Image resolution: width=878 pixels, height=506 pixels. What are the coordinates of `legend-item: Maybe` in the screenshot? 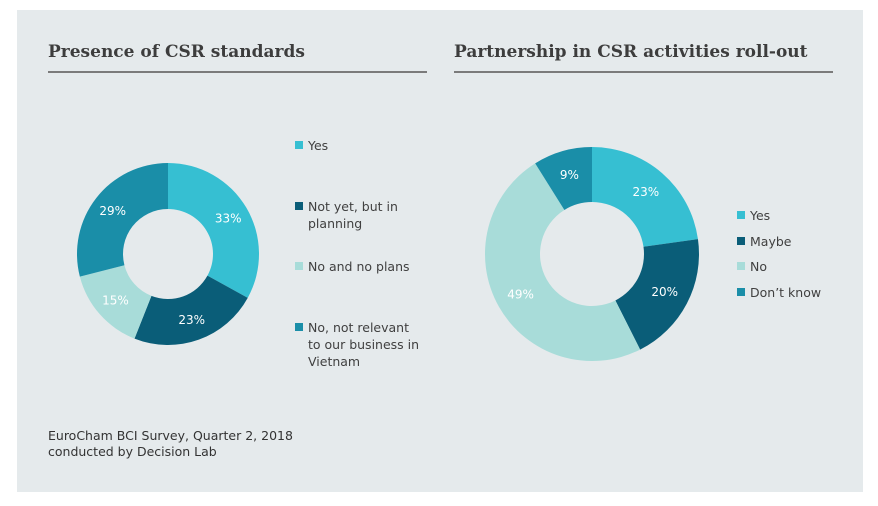 It's located at (764, 241).